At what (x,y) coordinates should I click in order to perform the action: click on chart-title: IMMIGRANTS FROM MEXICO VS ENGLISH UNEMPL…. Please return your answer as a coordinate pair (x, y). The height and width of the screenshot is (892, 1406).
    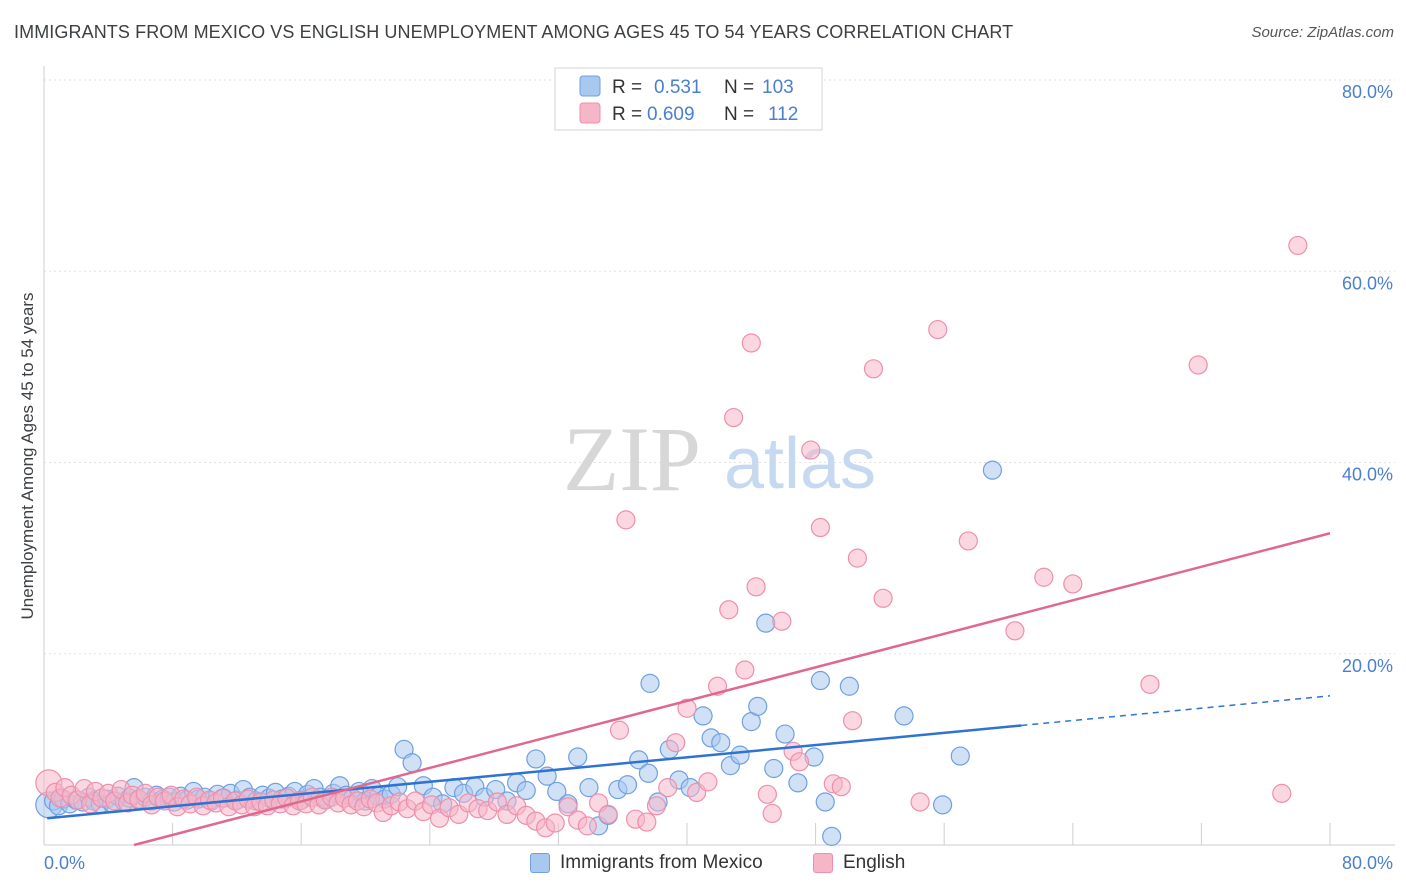
    Looking at the image, I should click on (514, 32).